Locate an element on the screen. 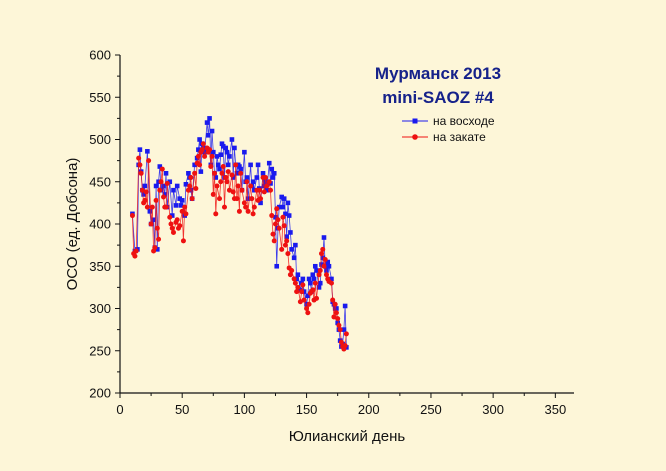  y-tick-label: 600 is located at coordinates (100, 55).